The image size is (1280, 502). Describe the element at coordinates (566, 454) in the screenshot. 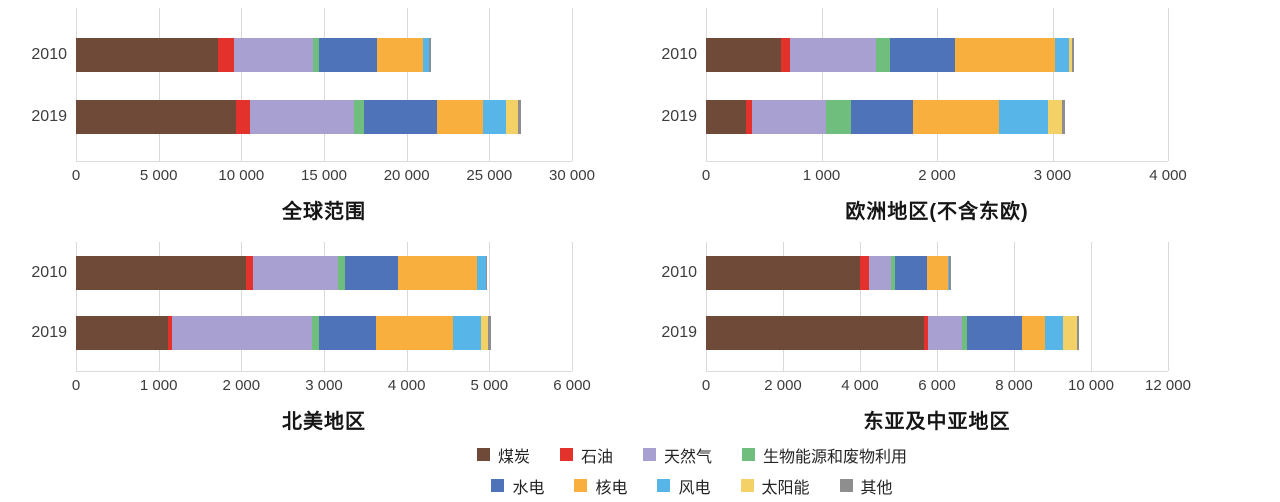

I see `legend-swatch-石油` at that location.